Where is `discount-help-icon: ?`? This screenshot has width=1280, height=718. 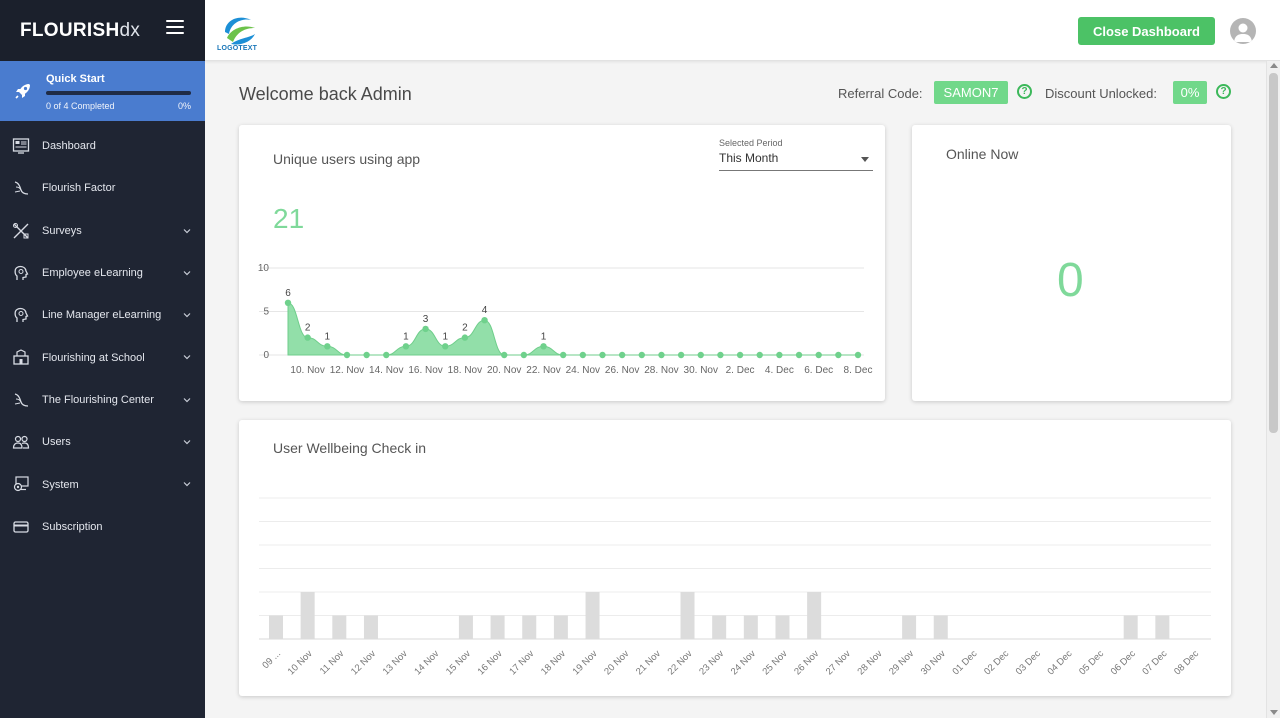
discount-help-icon: ? is located at coordinates (1223, 91).